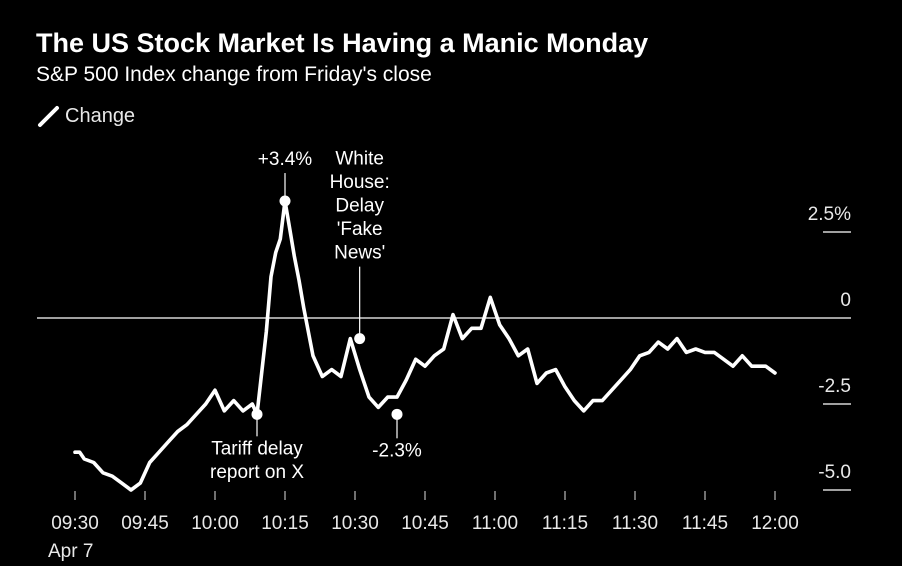  What do you see at coordinates (360, 206) in the screenshot?
I see `annotation-label: White House: Delay 'Fake News'` at bounding box center [360, 206].